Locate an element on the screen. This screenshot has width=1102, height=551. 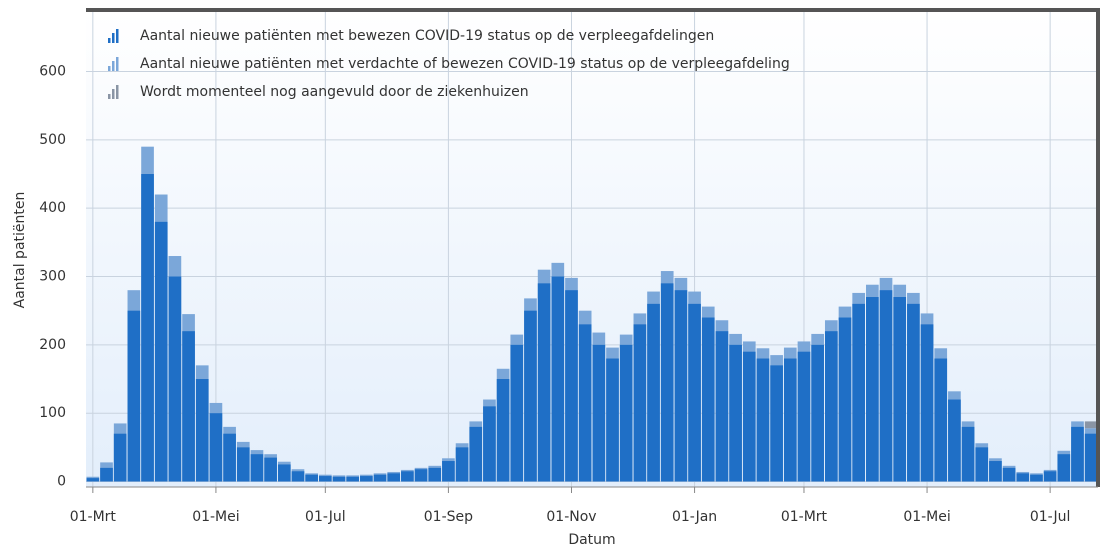
x-tick-label: 01-Sep is located at coordinates (448, 517).